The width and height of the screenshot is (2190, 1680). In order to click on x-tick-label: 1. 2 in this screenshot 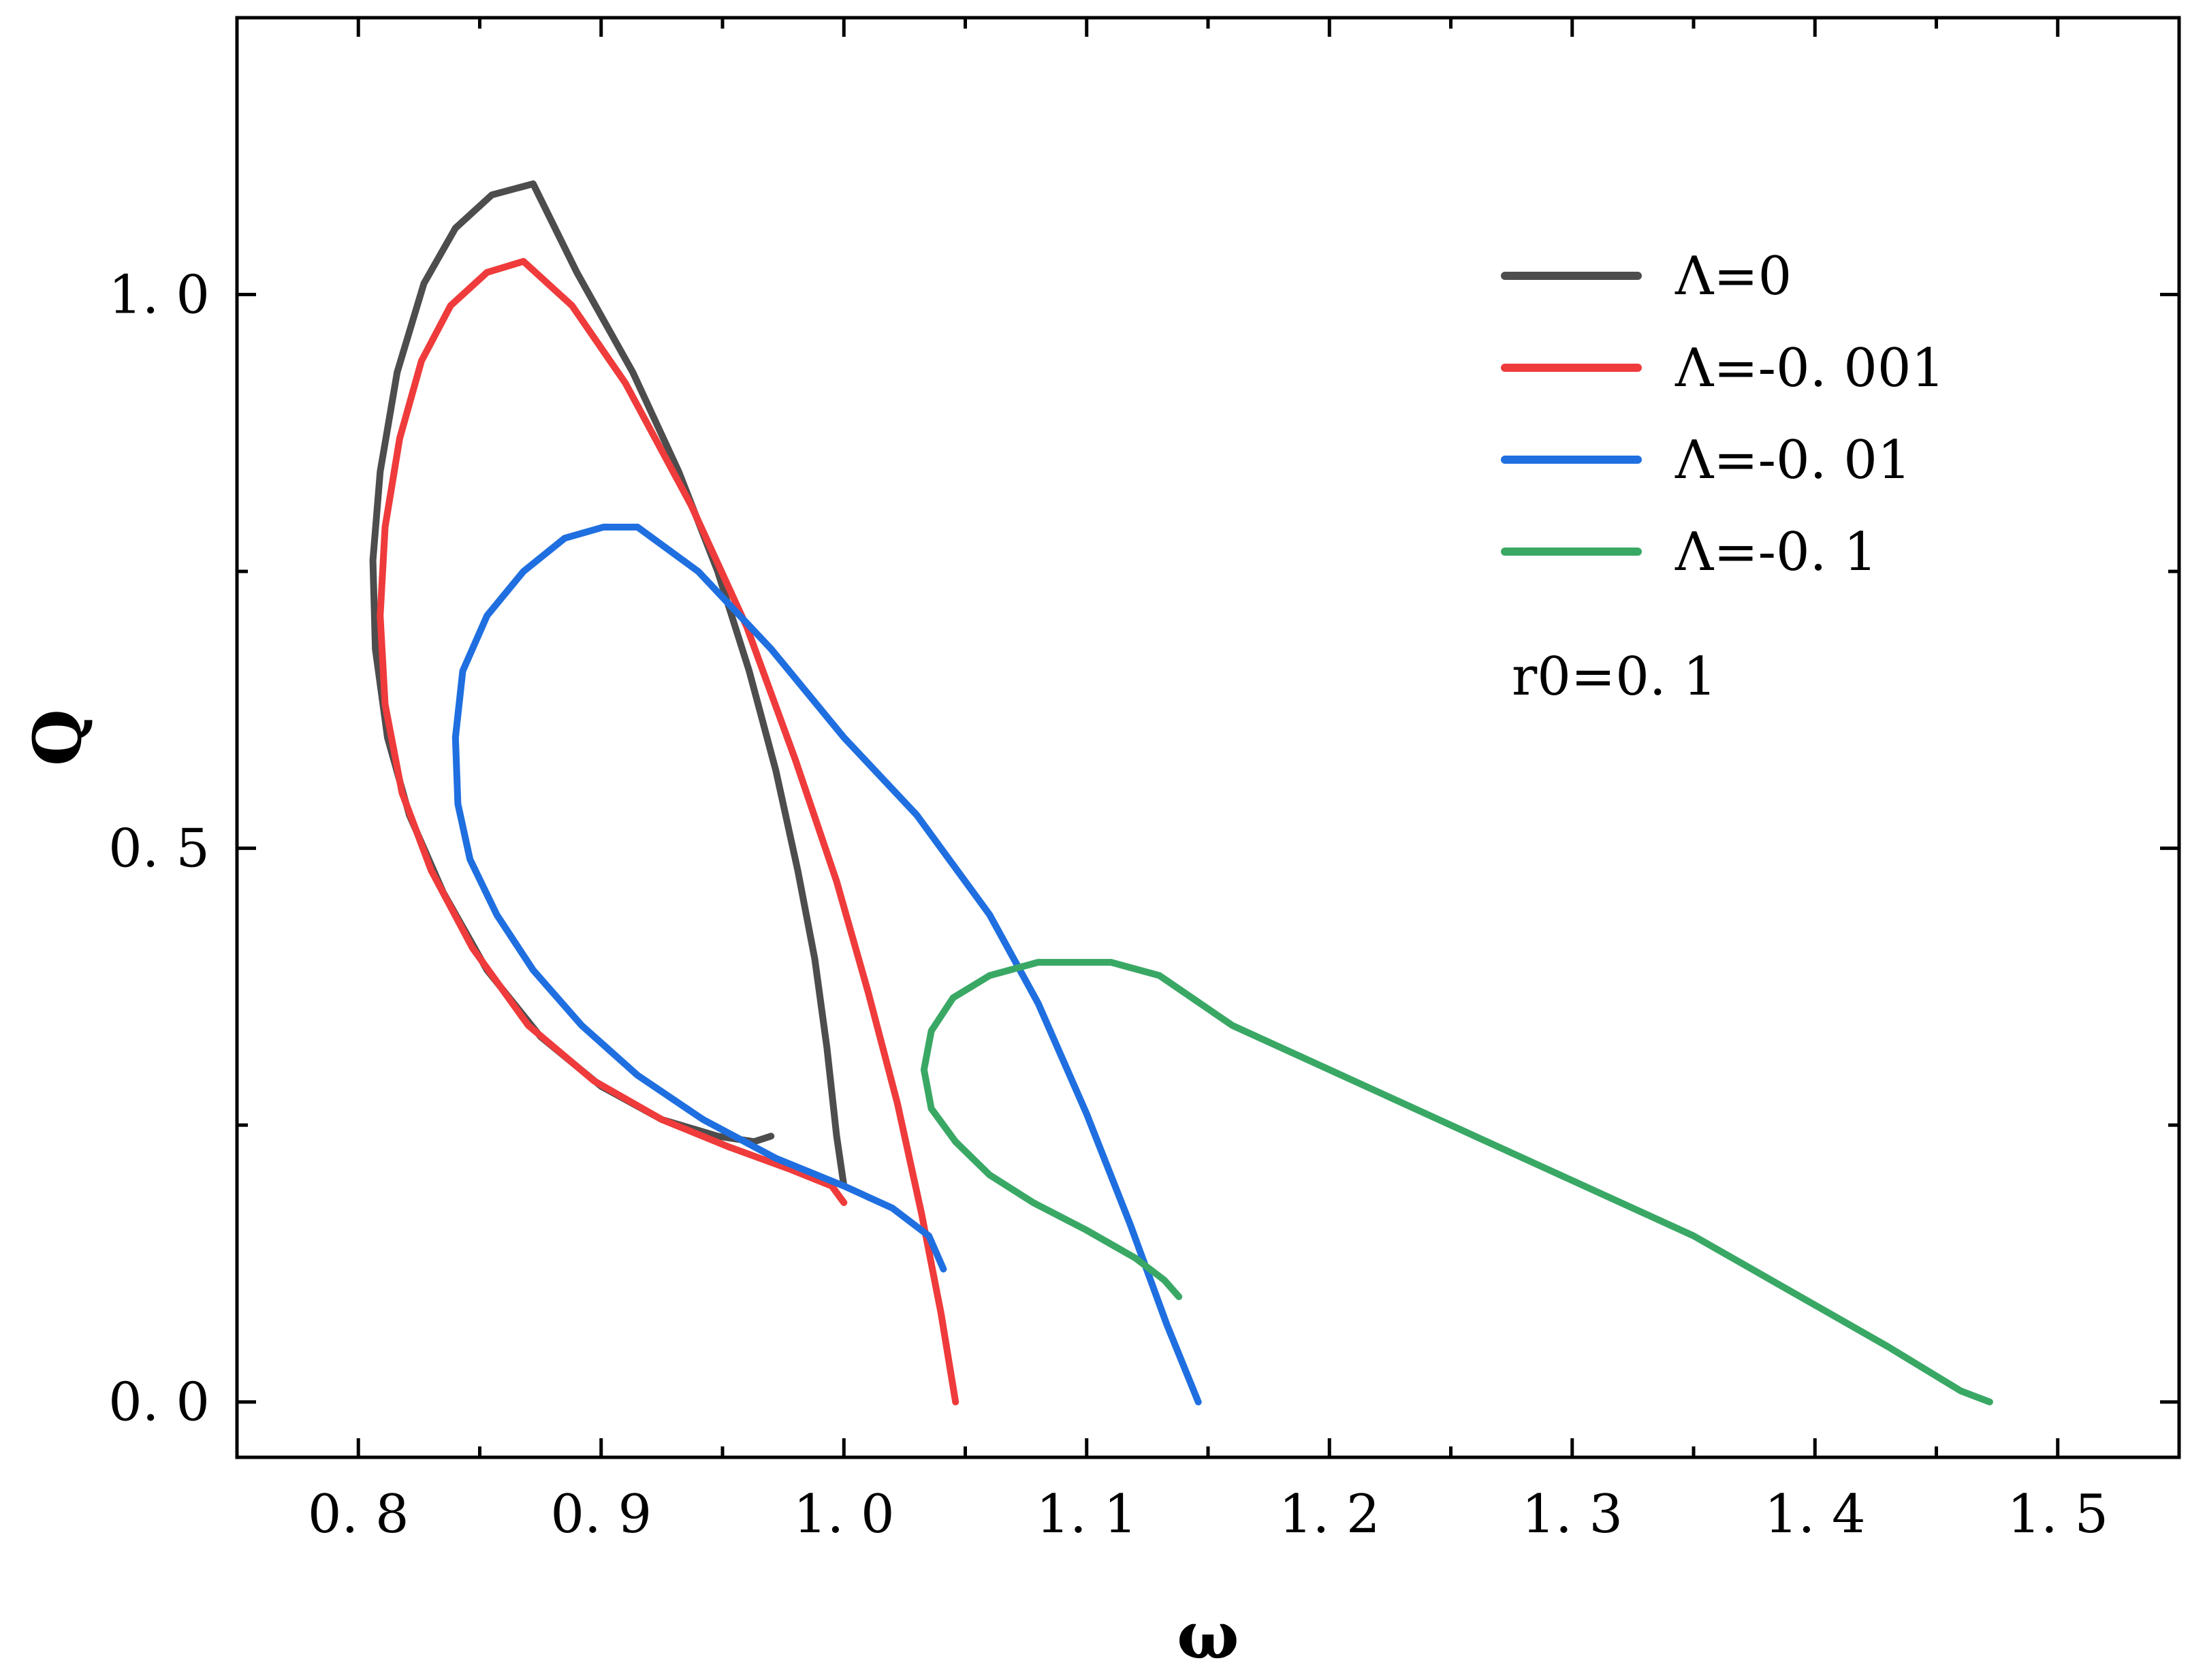, I will do `click(1329, 1514)`.